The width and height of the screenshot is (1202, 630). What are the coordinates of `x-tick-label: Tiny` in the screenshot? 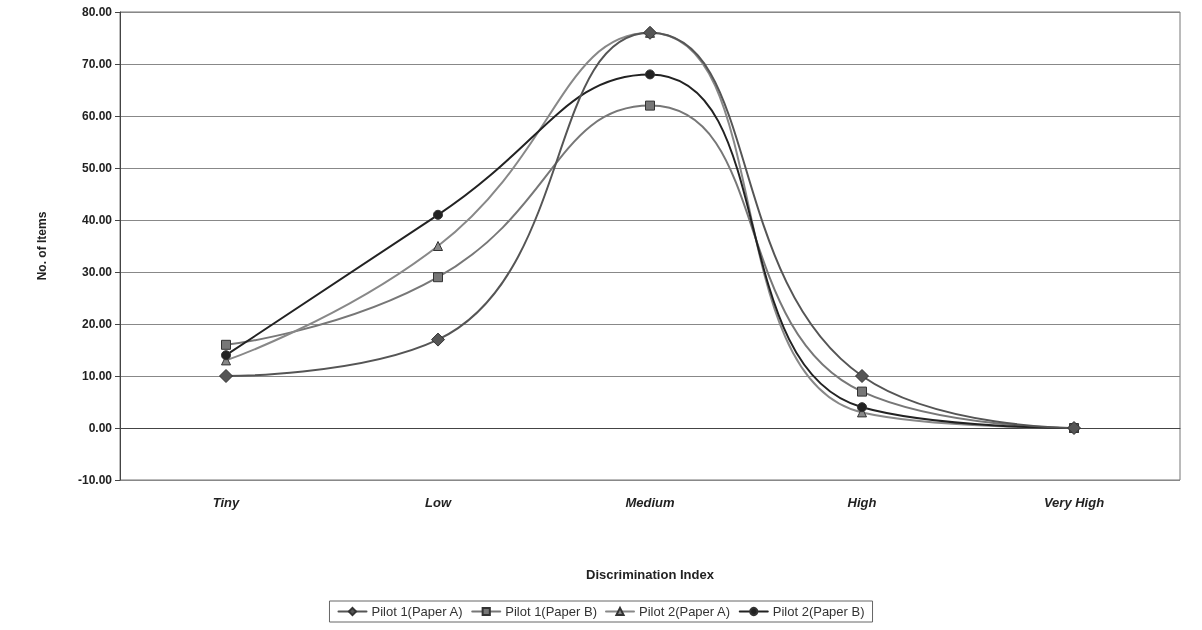 It's located at (226, 502).